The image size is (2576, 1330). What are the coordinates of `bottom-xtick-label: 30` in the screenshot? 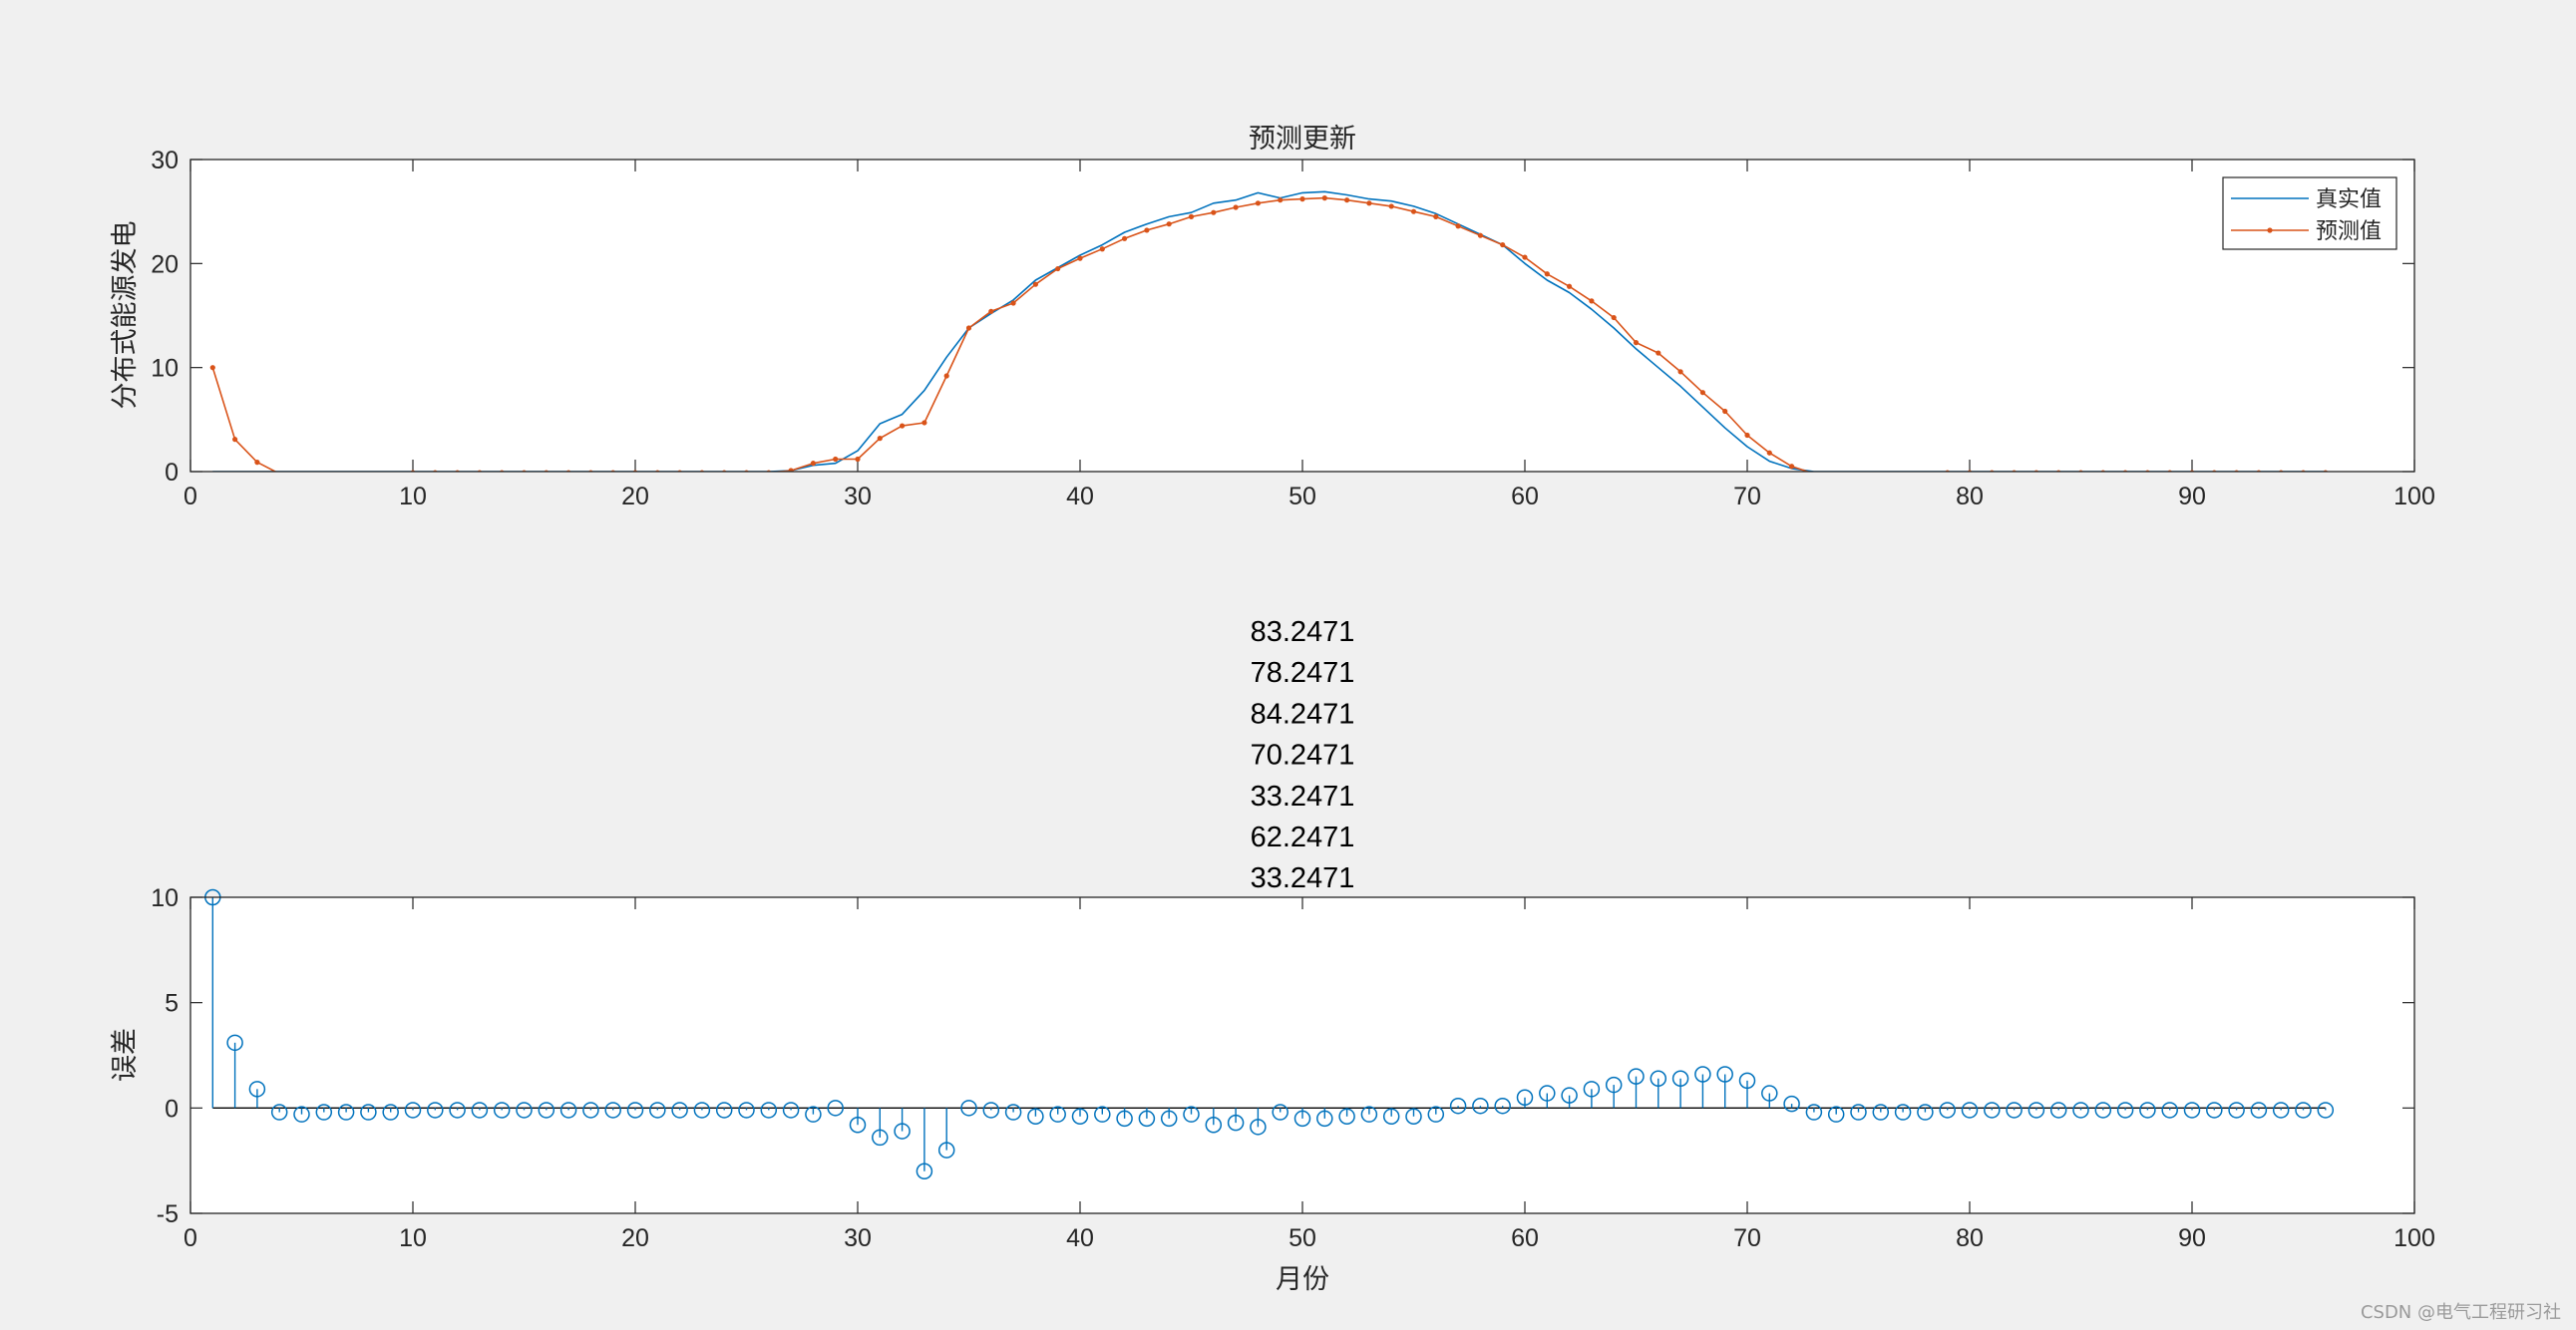 It's located at (858, 1238).